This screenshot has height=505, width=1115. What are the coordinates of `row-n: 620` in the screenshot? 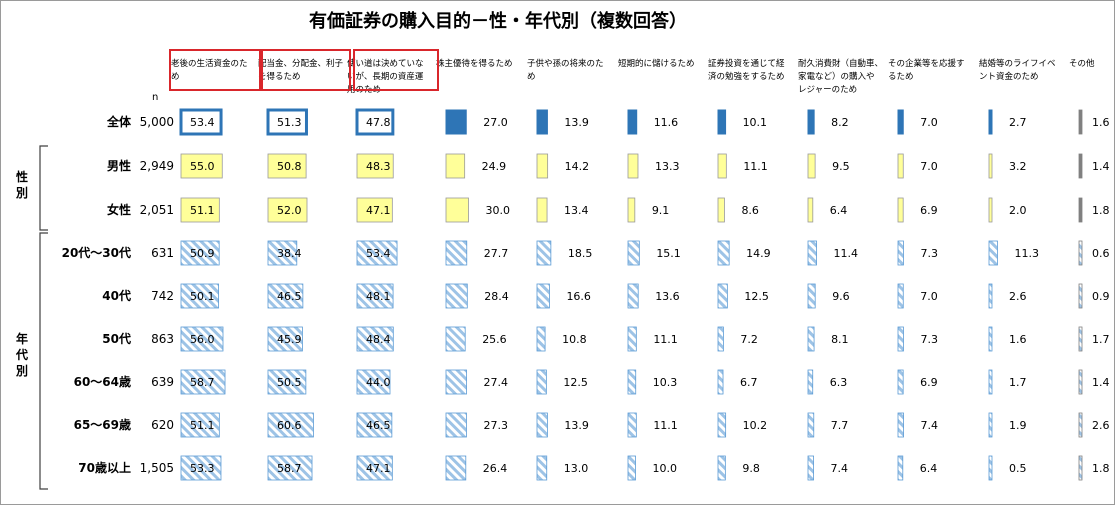 It's located at (162, 425).